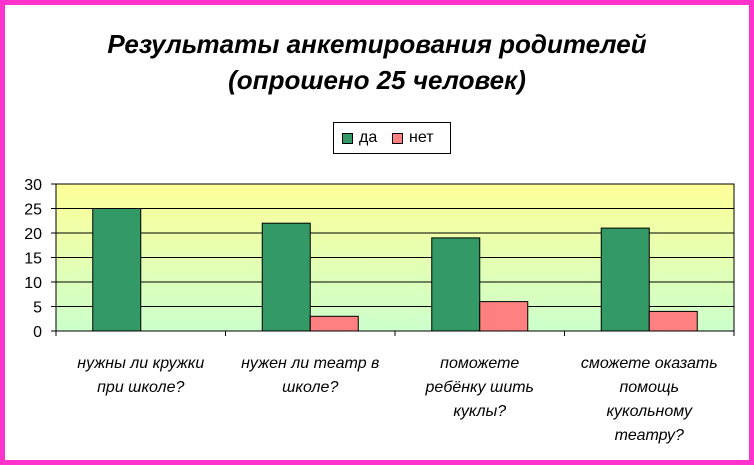 The height and width of the screenshot is (465, 754). I want to click on x-tick-label-line: при школе?, so click(141, 387).